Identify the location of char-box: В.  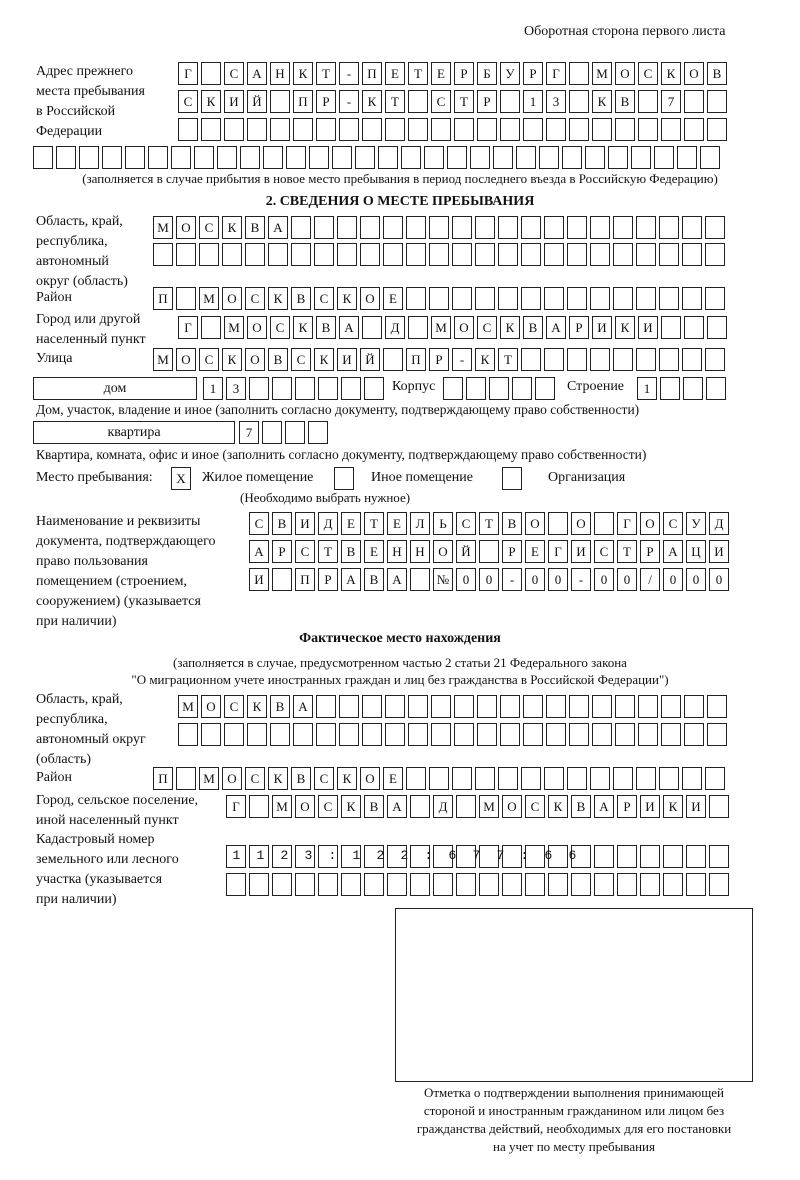
(625, 101).